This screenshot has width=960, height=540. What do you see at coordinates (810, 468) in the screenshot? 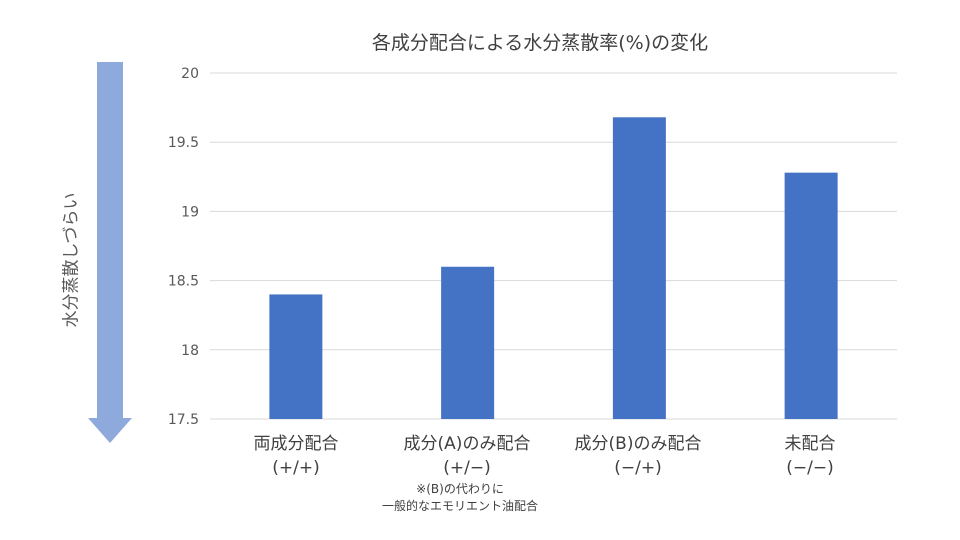
I see `x-tick-label-4-code: (−/−)` at bounding box center [810, 468].